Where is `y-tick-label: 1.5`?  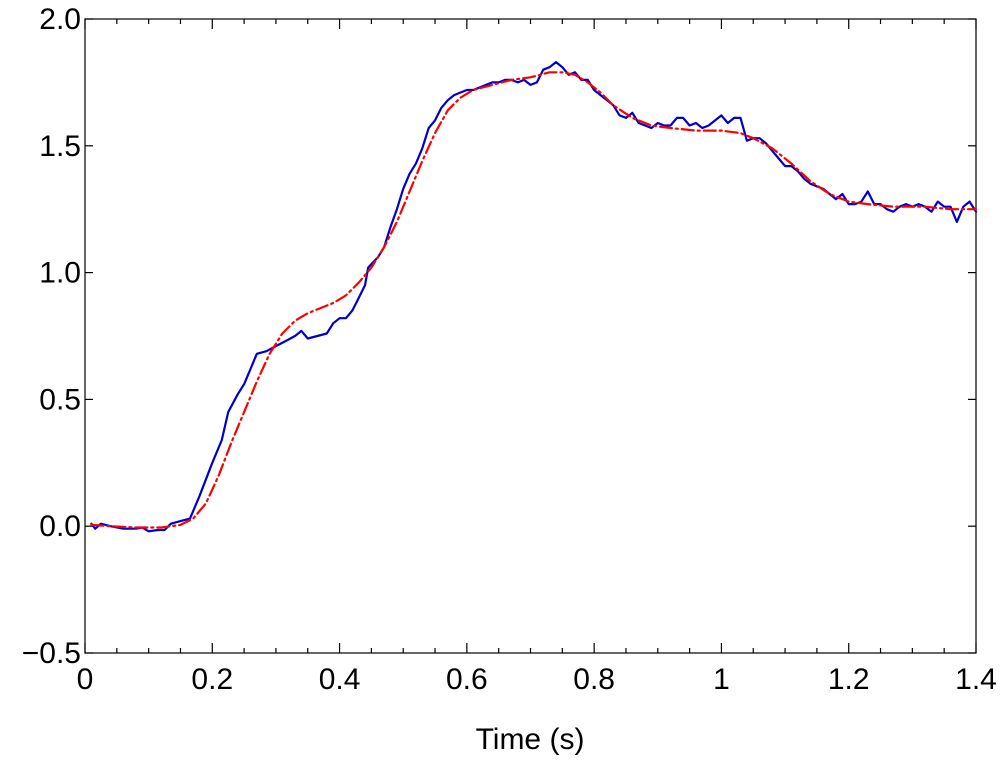 y-tick-label: 1.5 is located at coordinates (60, 146).